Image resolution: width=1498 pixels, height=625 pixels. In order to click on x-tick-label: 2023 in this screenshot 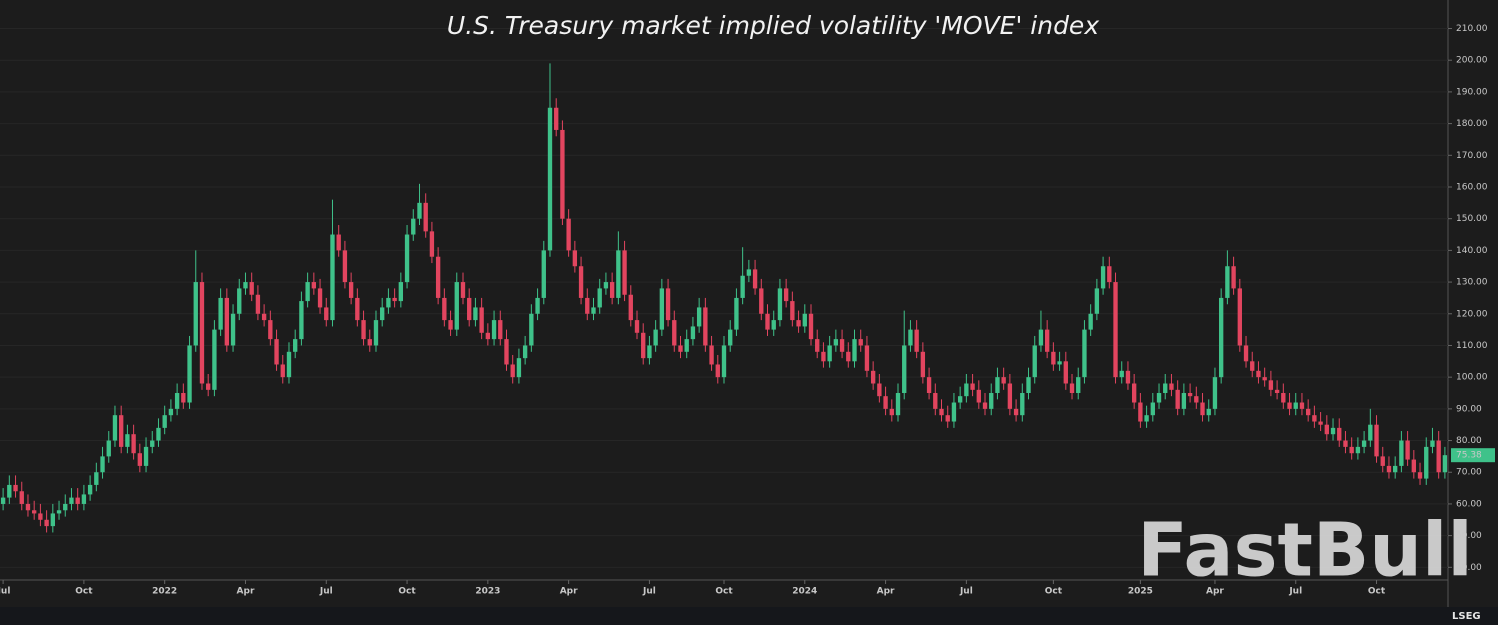, I will do `click(487, 592)`.